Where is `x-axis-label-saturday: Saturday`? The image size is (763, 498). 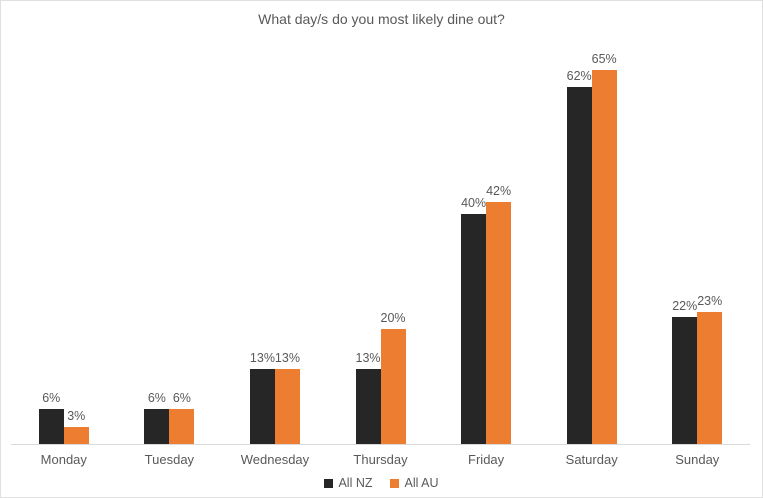
x-axis-label-saturday: Saturday is located at coordinates (591, 459).